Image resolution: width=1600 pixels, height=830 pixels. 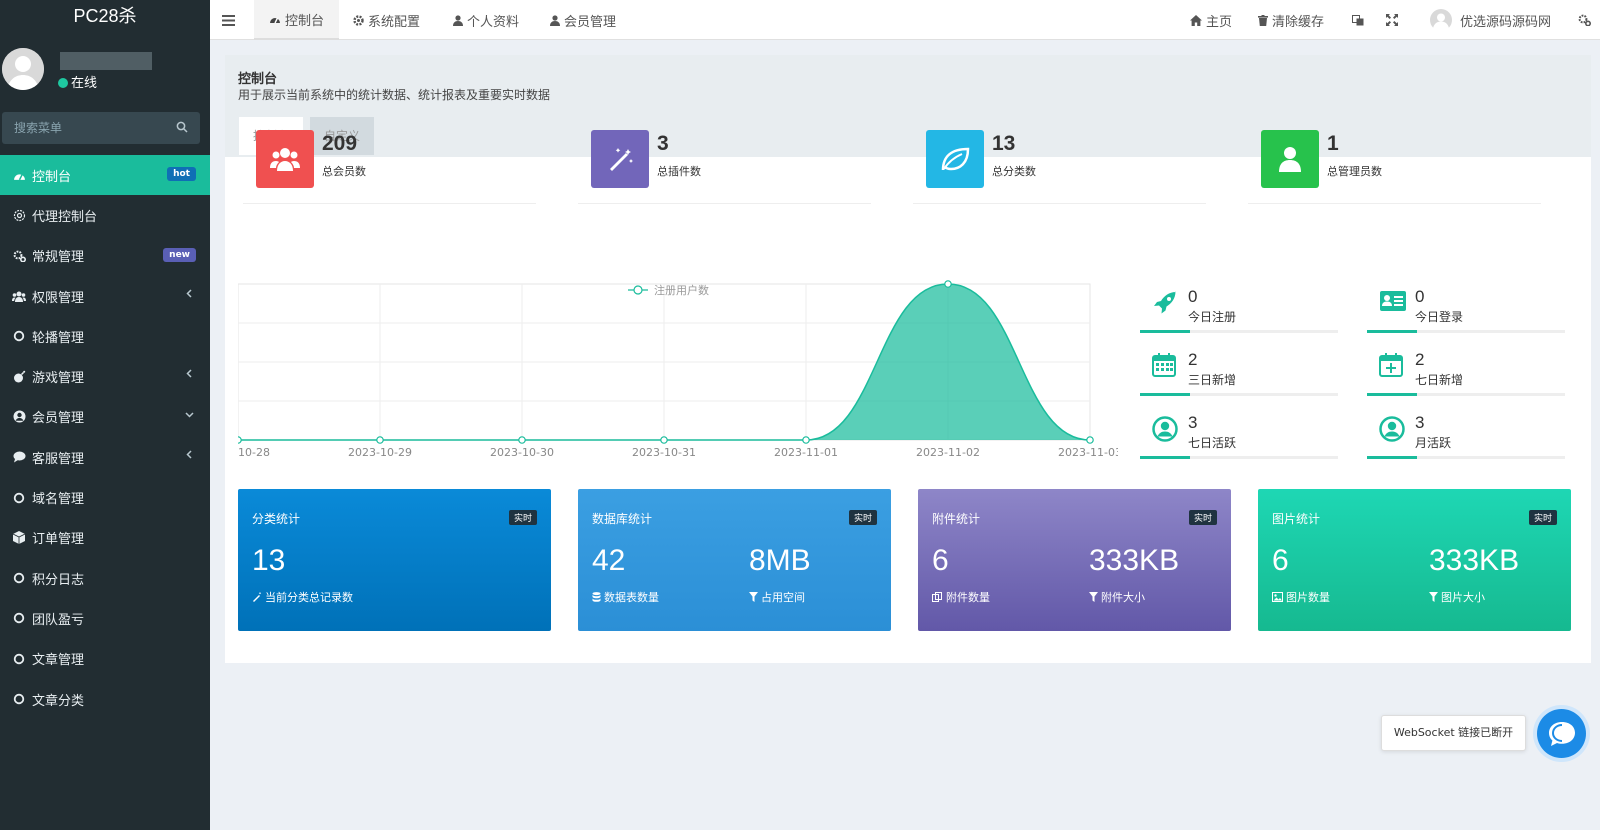 What do you see at coordinates (344, 171) in the screenshot?
I see `stat-label: 总会员数` at bounding box center [344, 171].